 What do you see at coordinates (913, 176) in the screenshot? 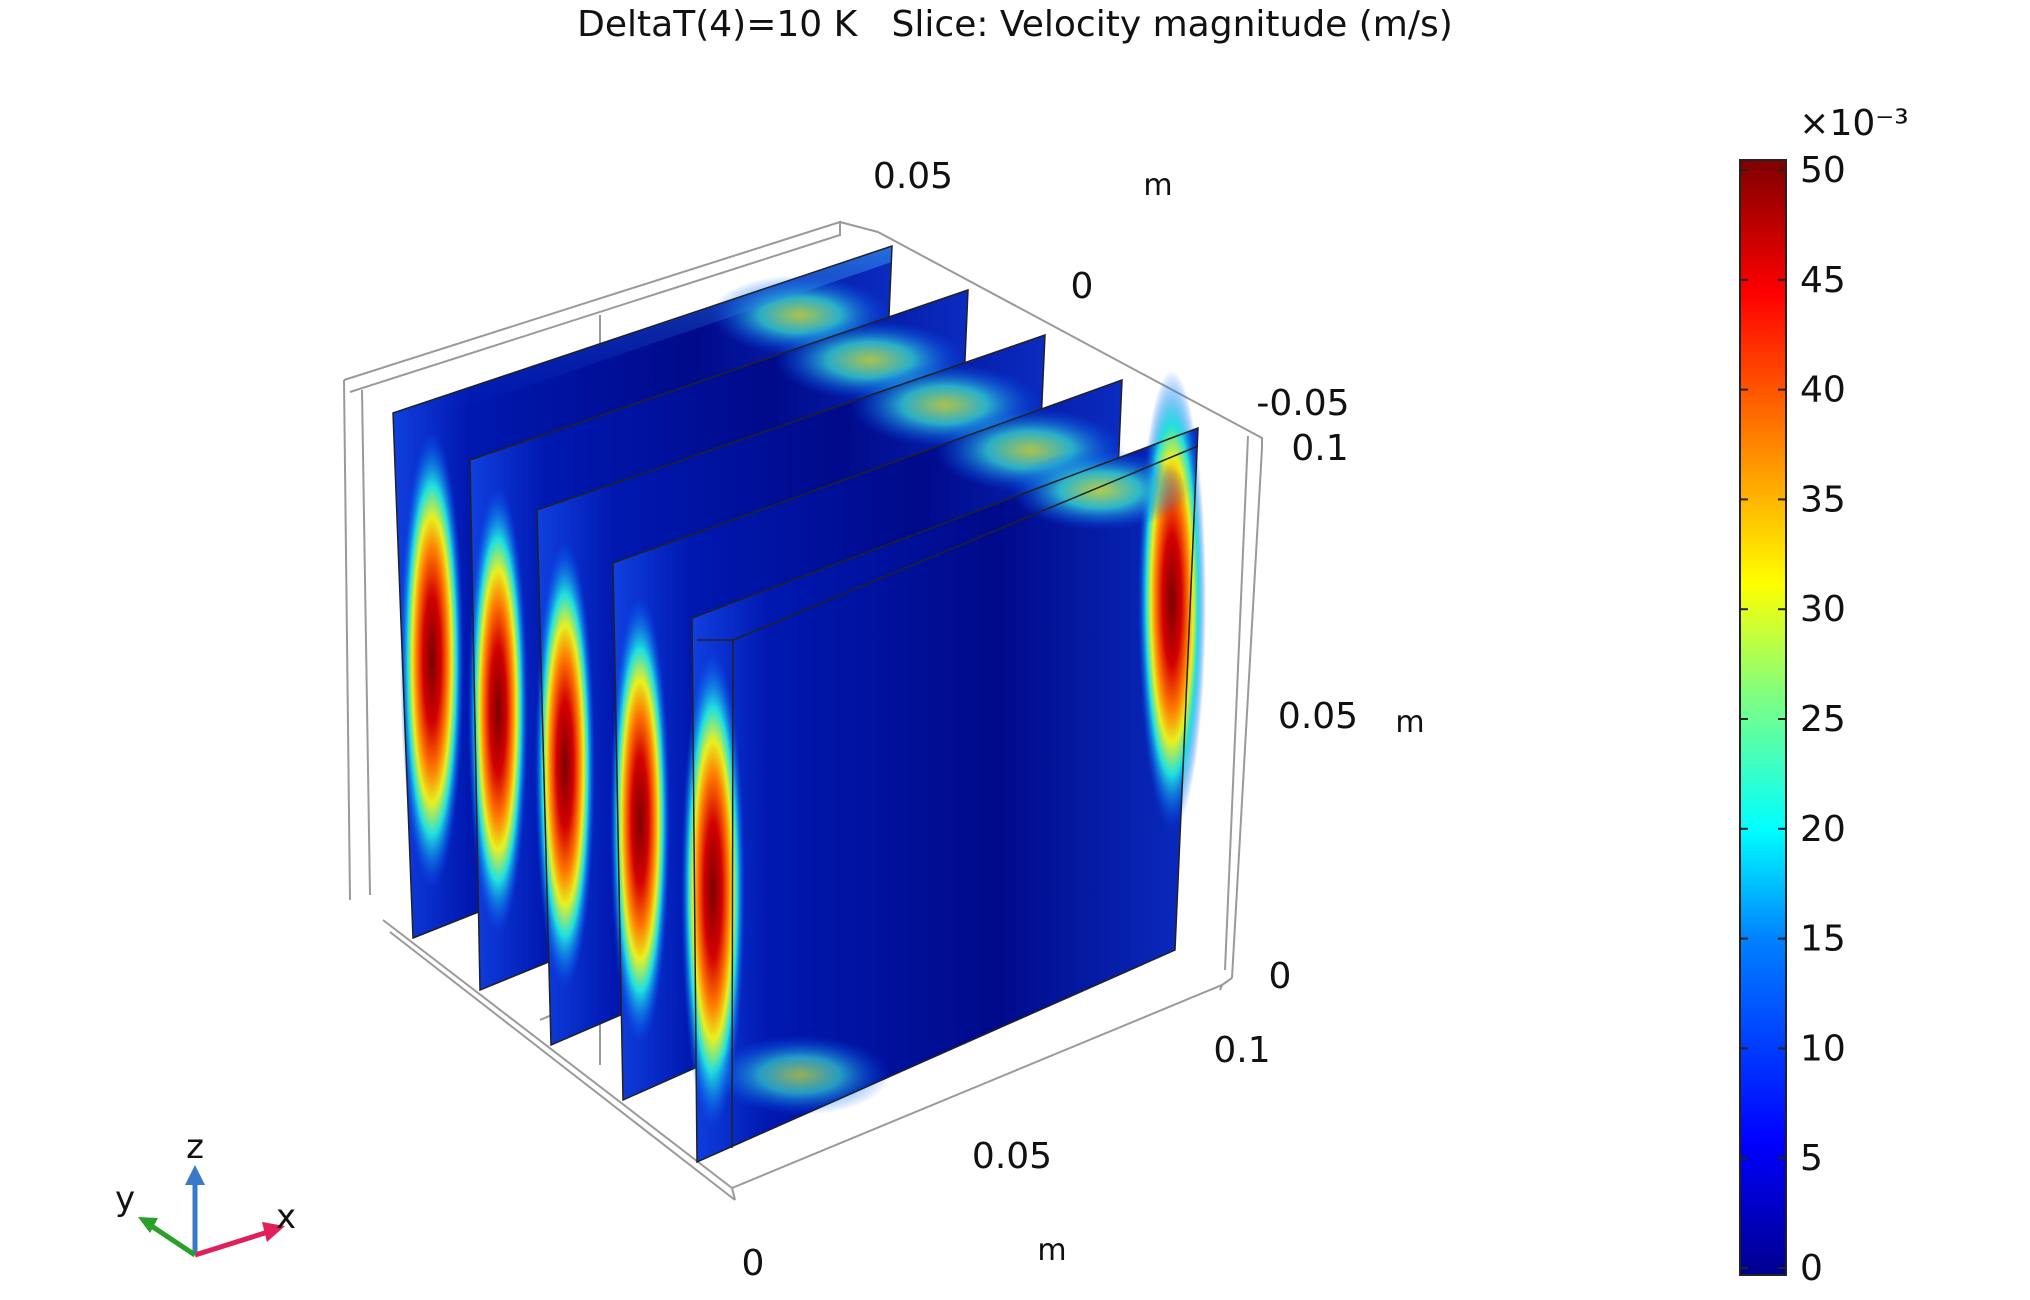
I see `y-axis-tick: 0.05` at bounding box center [913, 176].